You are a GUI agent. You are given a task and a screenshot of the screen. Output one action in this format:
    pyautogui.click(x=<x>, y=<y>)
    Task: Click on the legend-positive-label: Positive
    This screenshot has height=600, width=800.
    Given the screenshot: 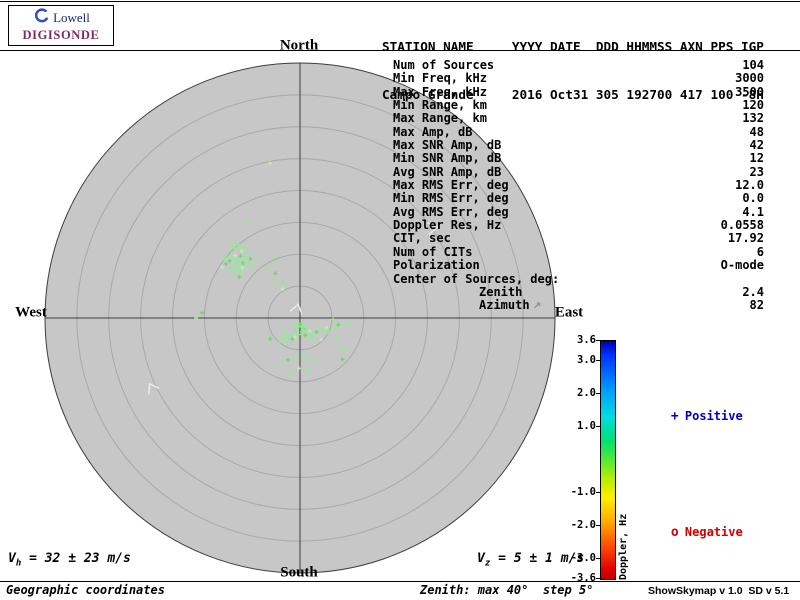 What is the action you would take?
    pyautogui.click(x=713, y=416)
    